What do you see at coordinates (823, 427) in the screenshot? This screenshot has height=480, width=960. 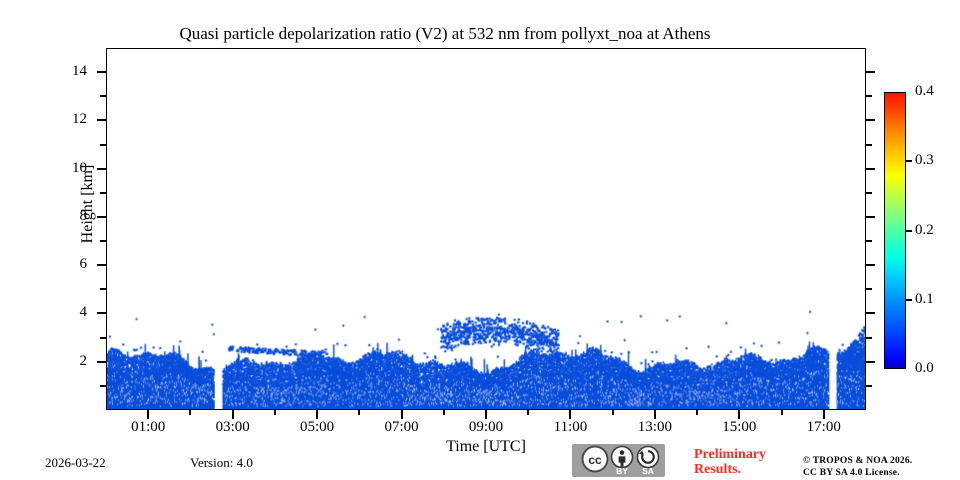 I see `x-tick-label-17:00: 17:00` at bounding box center [823, 427].